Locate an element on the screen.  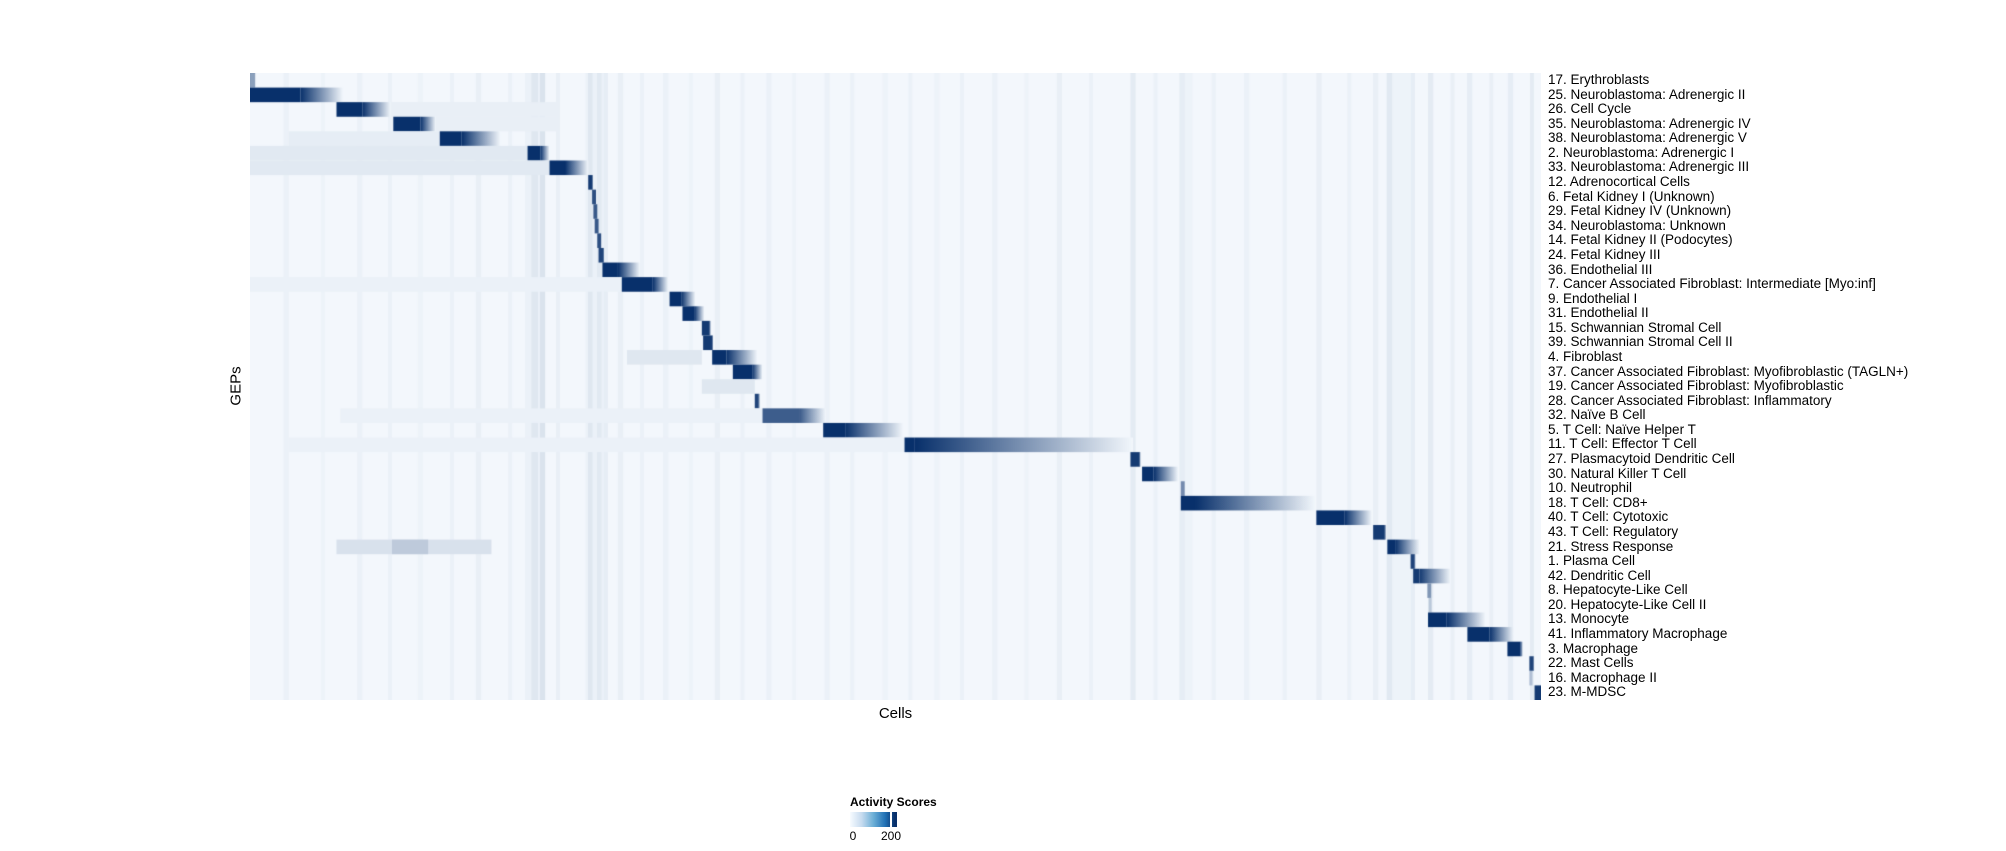
gep-row-label: 24. Fetal Kidney III is located at coordinates (1604, 254).